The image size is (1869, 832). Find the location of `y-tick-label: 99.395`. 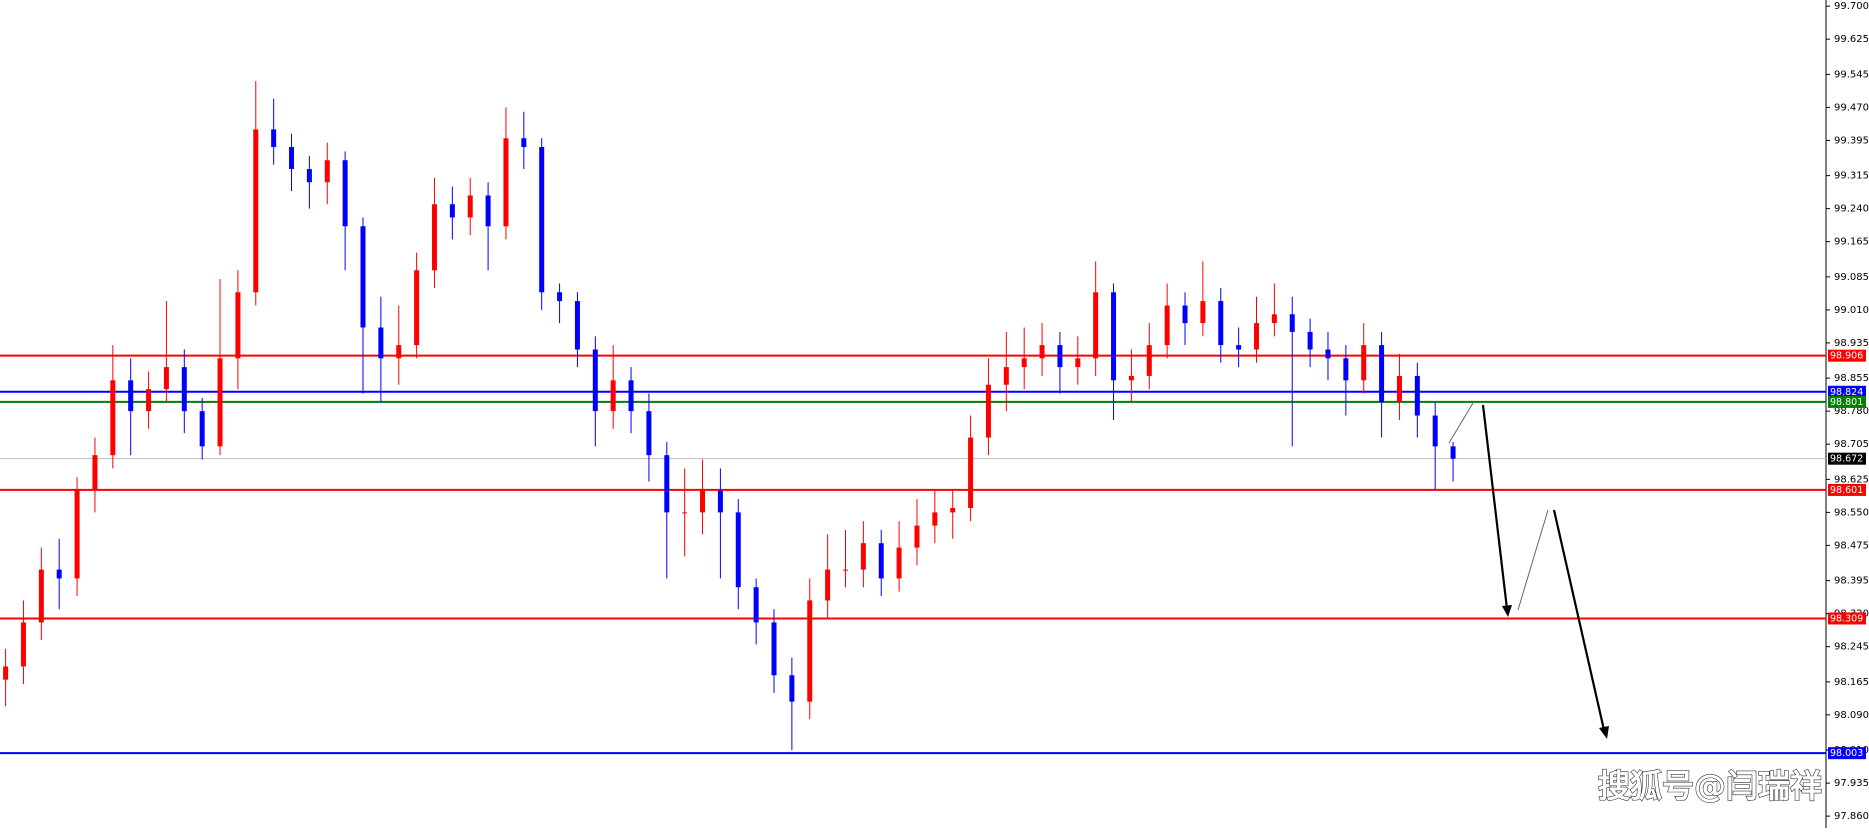

y-tick-label: 99.395 is located at coordinates (1851, 140).